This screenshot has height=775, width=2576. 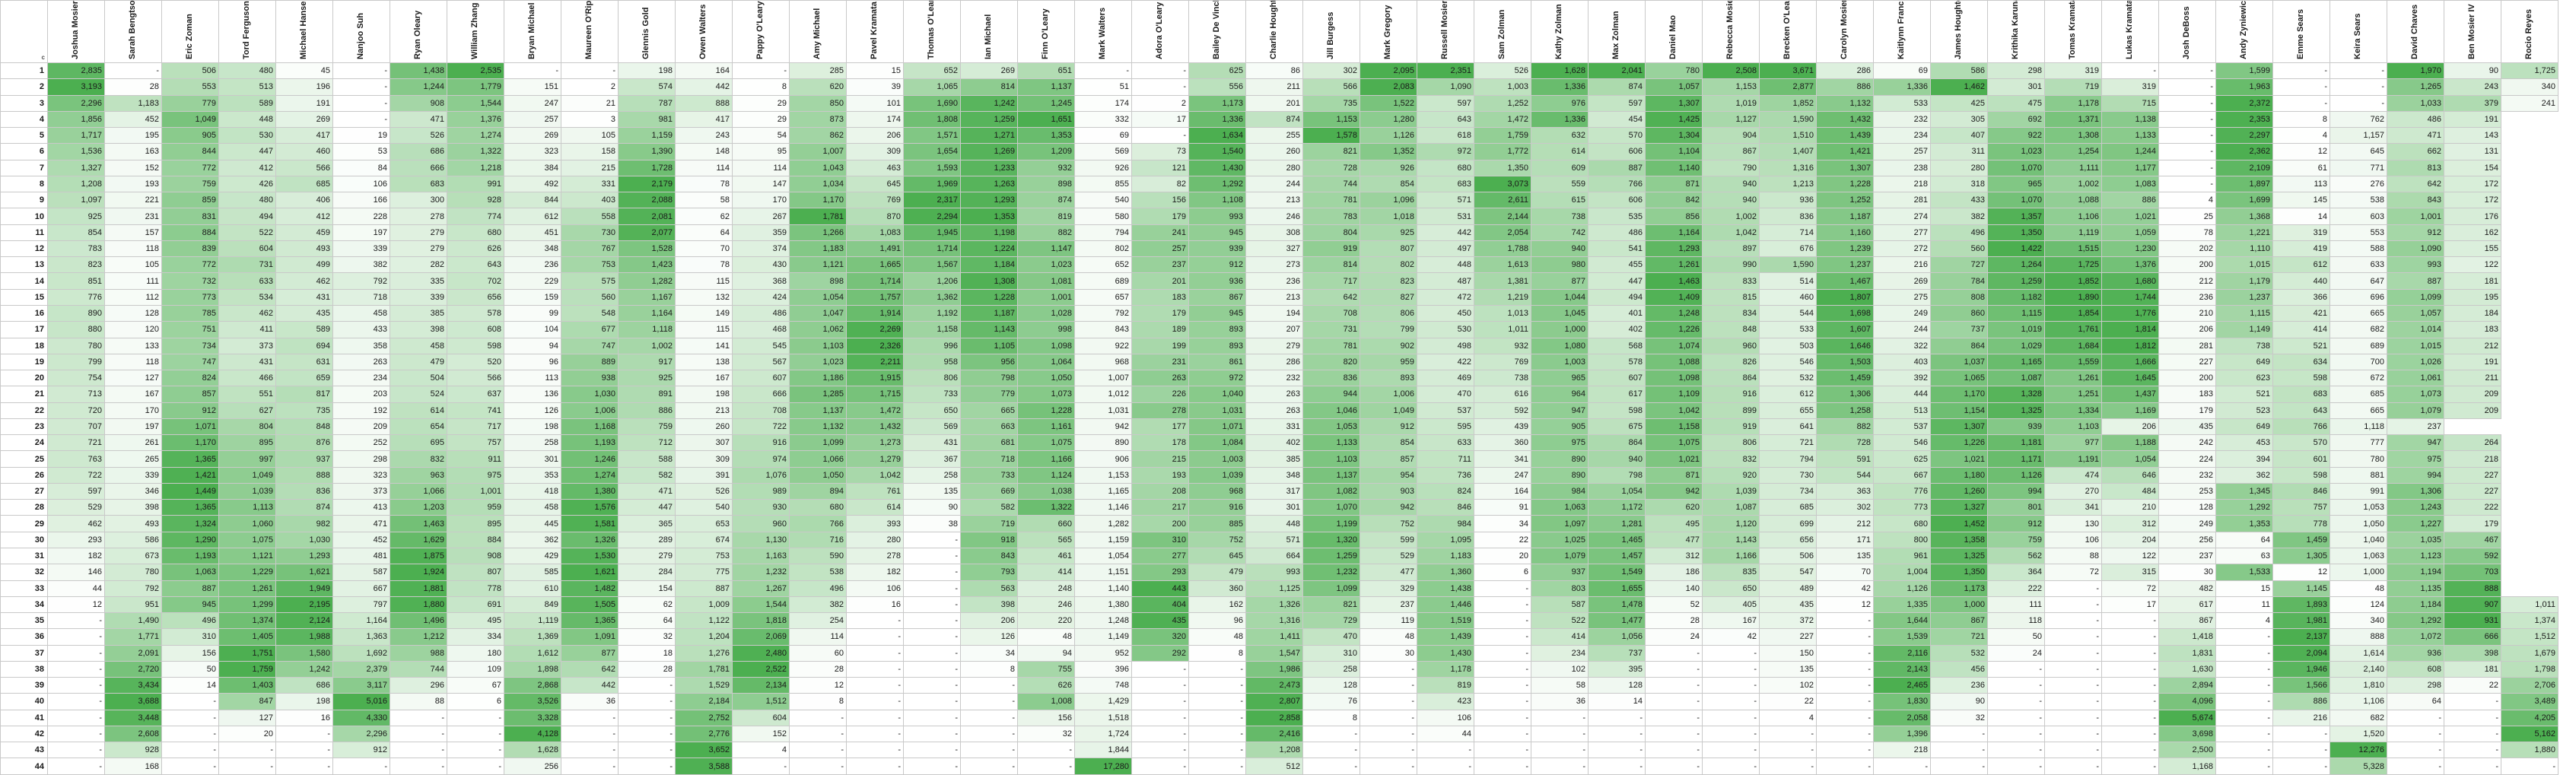 What do you see at coordinates (1617, 362) in the screenshot?
I see `table-cell: 578` at bounding box center [1617, 362].